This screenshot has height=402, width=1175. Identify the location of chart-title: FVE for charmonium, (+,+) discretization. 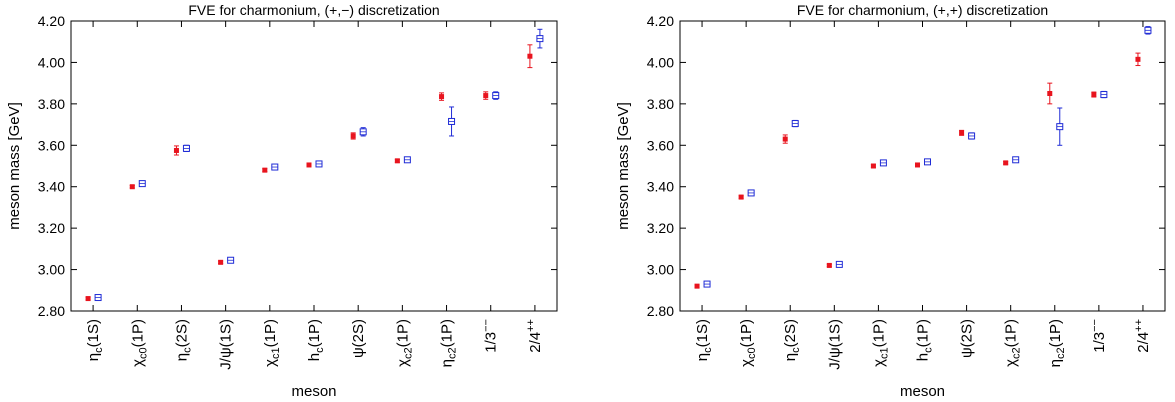
(922, 10).